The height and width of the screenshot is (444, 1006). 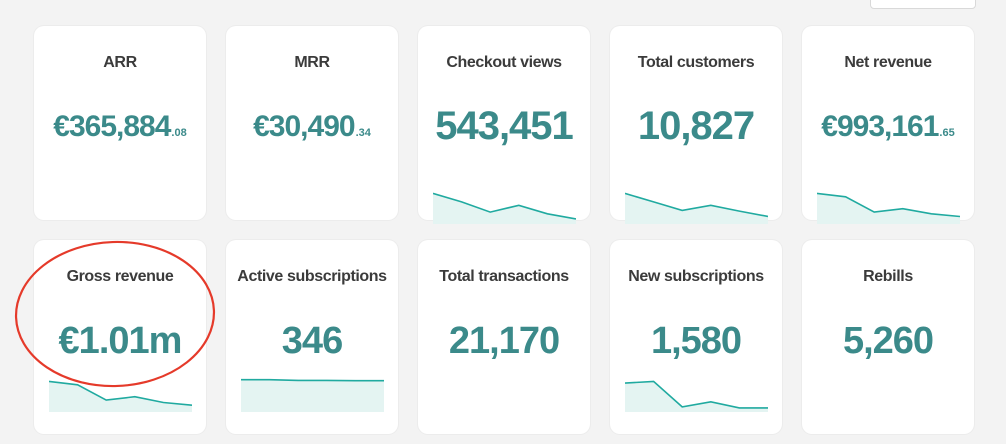 What do you see at coordinates (120, 276) in the screenshot?
I see `card-title: Gross revenue` at bounding box center [120, 276].